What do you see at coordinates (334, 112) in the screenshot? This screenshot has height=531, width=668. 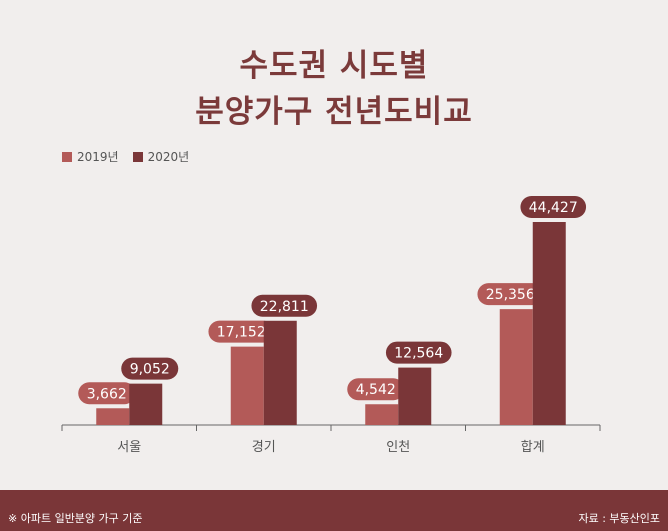 I see `chart-title-line2: 분양가구 전년도비교` at bounding box center [334, 112].